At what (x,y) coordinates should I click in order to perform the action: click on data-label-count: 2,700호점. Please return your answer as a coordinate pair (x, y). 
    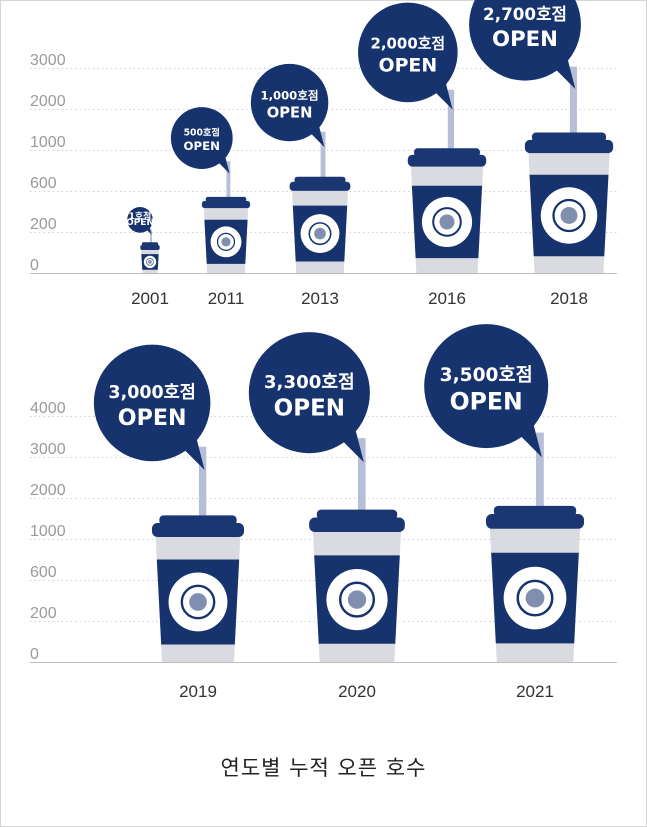
    Looking at the image, I should click on (525, 14).